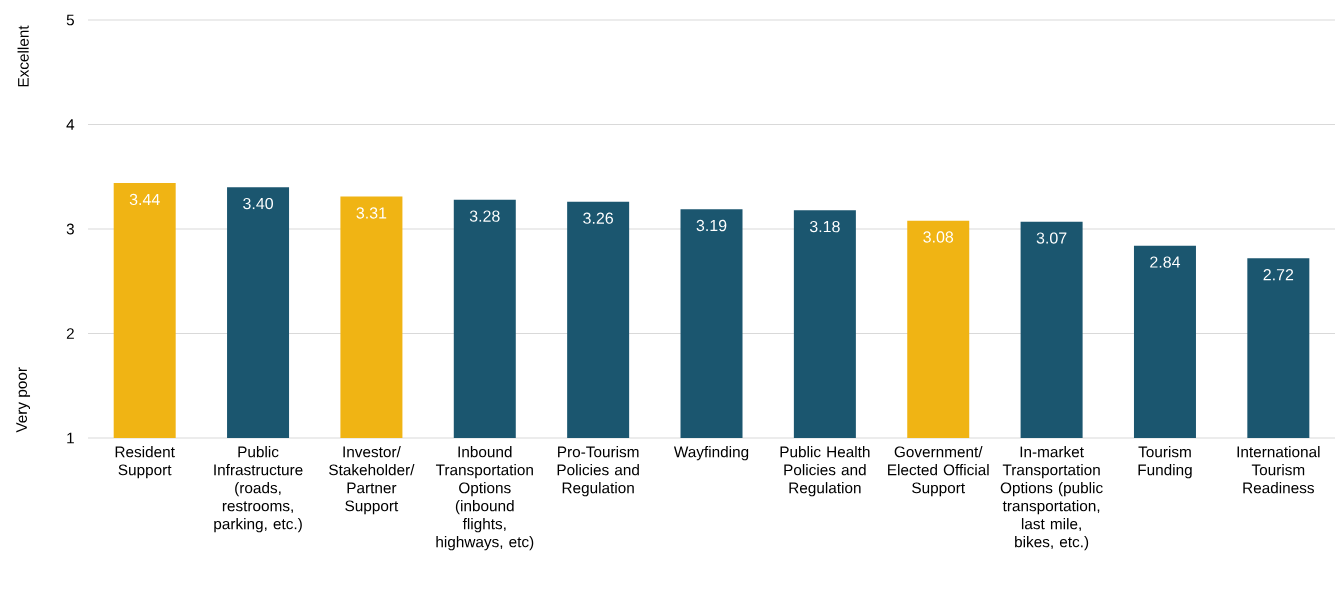 Image resolution: width=1344 pixels, height=590 pixels. I want to click on data-label: 3.40, so click(258, 203).